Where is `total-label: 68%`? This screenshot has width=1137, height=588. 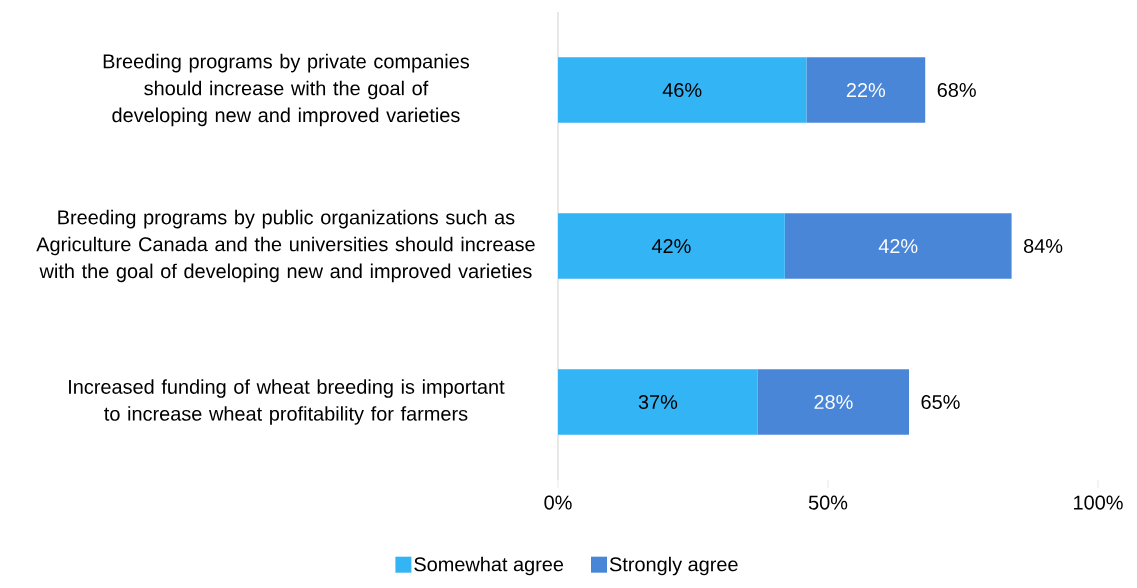
total-label: 68% is located at coordinates (956, 90).